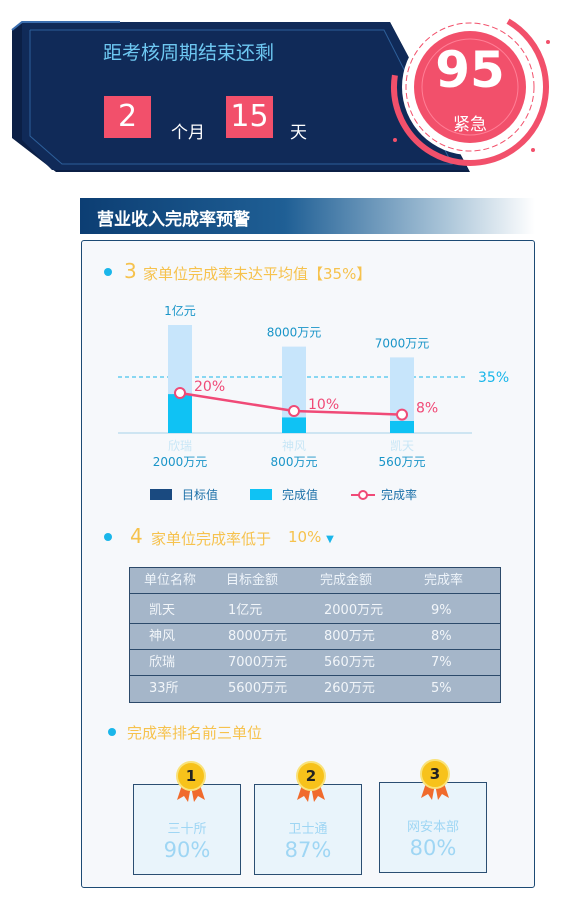 This screenshot has height=899, width=561. Describe the element at coordinates (308, 829) in the screenshot. I see `rank-name: 卫士通` at that location.